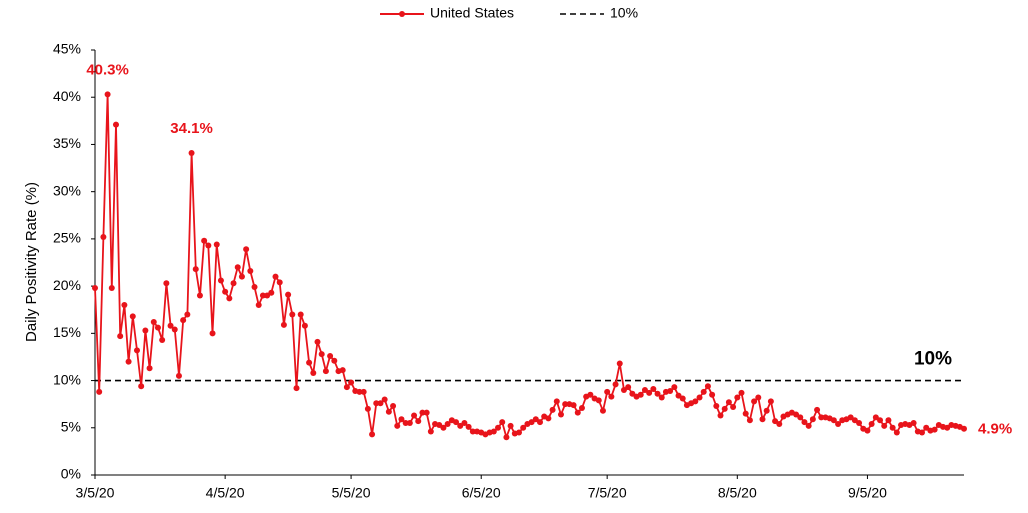  Describe the element at coordinates (624, 13) in the screenshot. I see `legend-label: 10%` at that location.